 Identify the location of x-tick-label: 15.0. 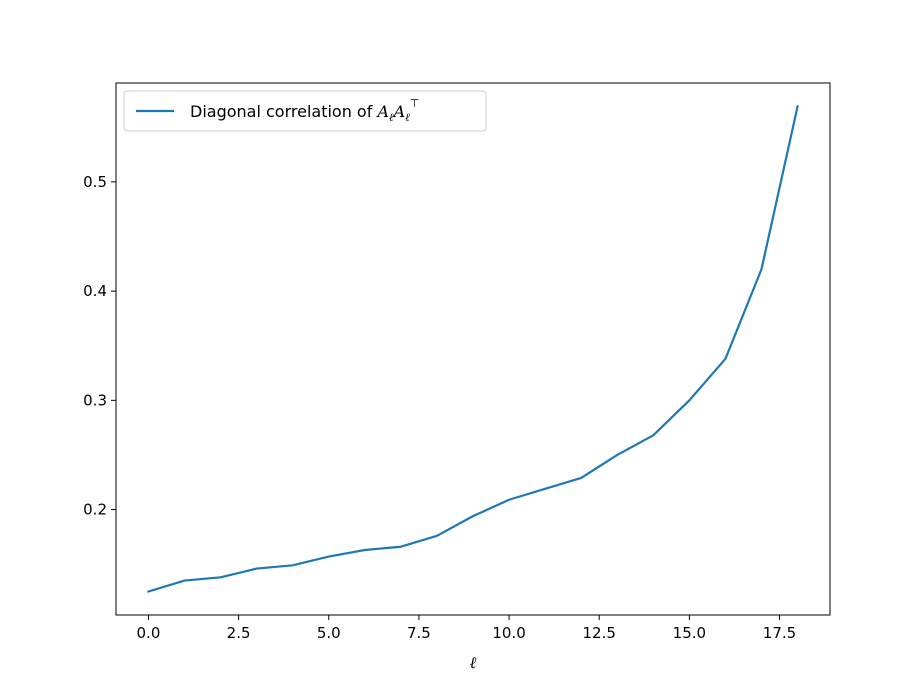
(689, 633).